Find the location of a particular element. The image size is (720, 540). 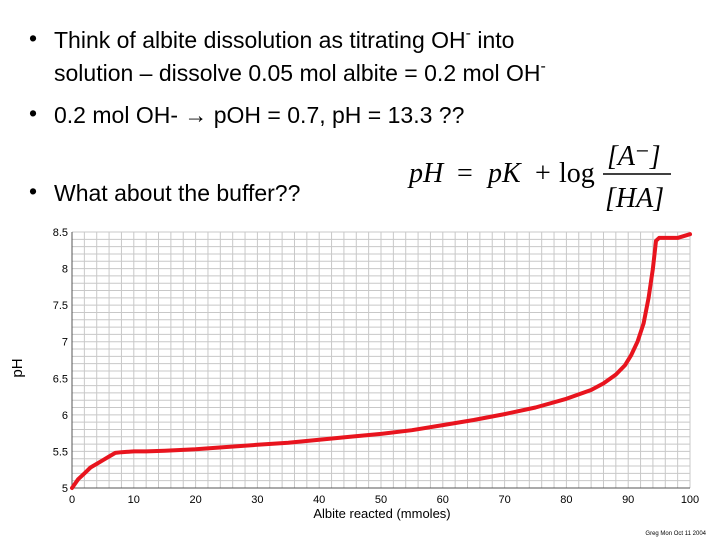

x-tick-label: 50 is located at coordinates (381, 500).